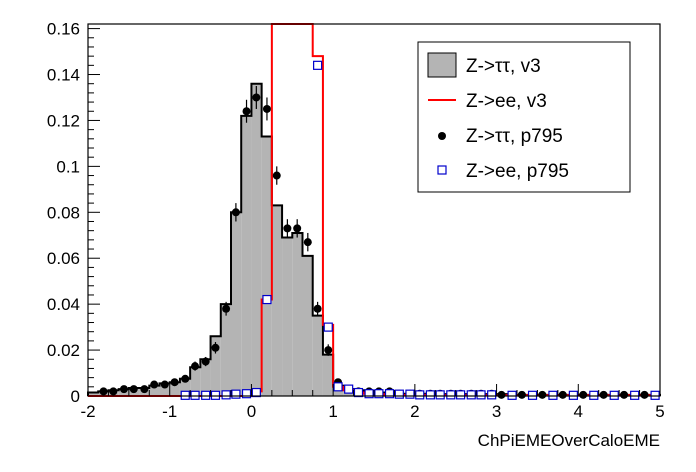 This screenshot has width=696, height=472. Describe the element at coordinates (442, 136) in the screenshot. I see `legend-swatch-filled-circle` at that location.